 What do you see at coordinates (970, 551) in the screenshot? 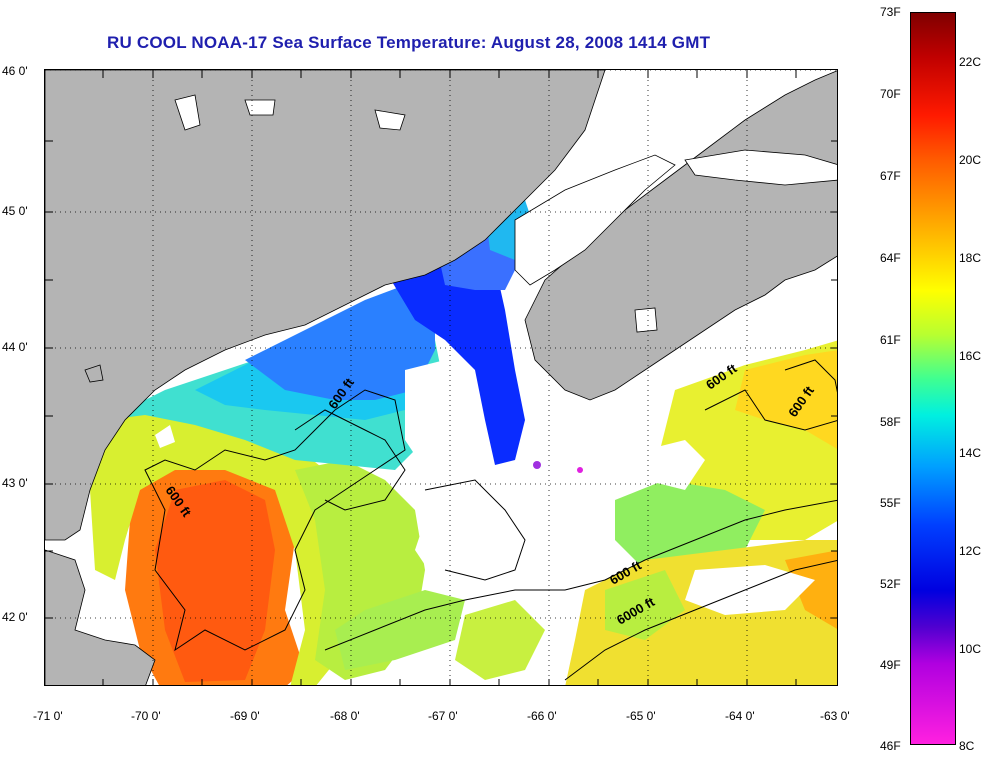
I see `colorbar-c-label: 12C` at bounding box center [970, 551].